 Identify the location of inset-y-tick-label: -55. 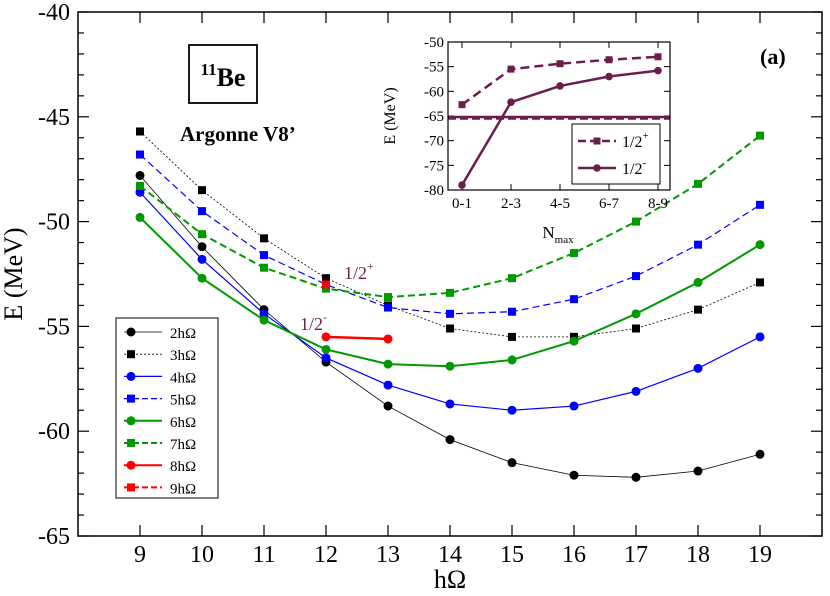
(434, 68).